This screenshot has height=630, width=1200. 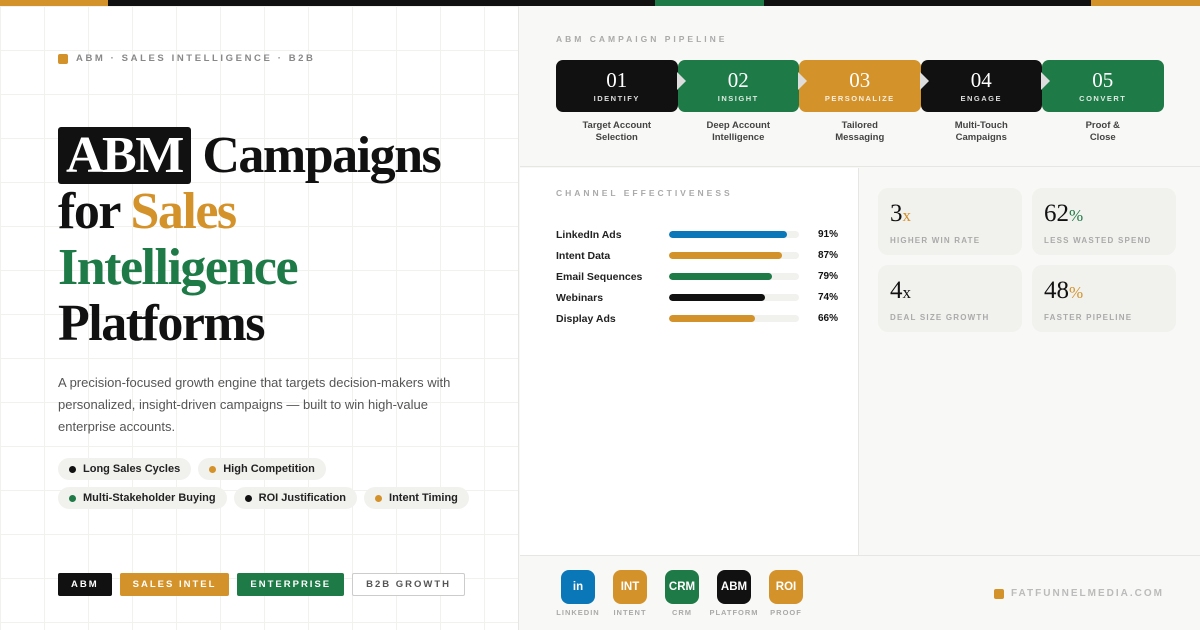 What do you see at coordinates (1098, 240) in the screenshot?
I see `stat-label: LESS WASTED SPEND` at bounding box center [1098, 240].